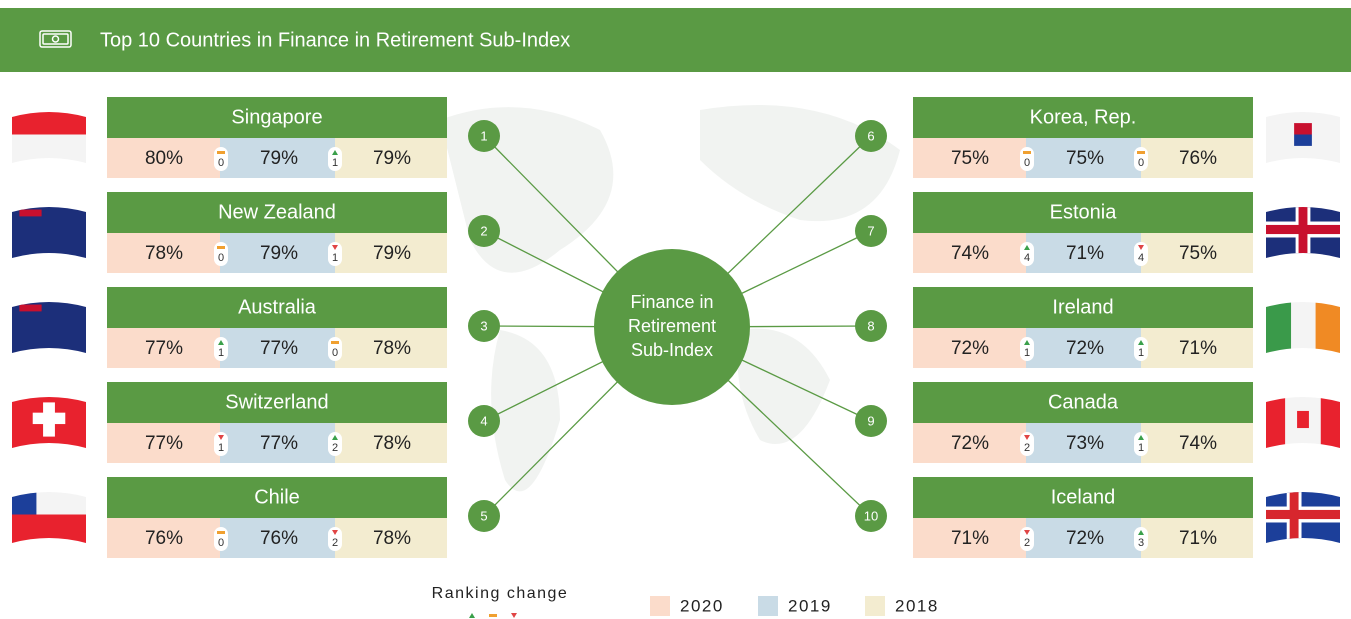 This screenshot has width=1351, height=619. Describe the element at coordinates (483, 420) in the screenshot. I see `rank-number: 4` at that location.